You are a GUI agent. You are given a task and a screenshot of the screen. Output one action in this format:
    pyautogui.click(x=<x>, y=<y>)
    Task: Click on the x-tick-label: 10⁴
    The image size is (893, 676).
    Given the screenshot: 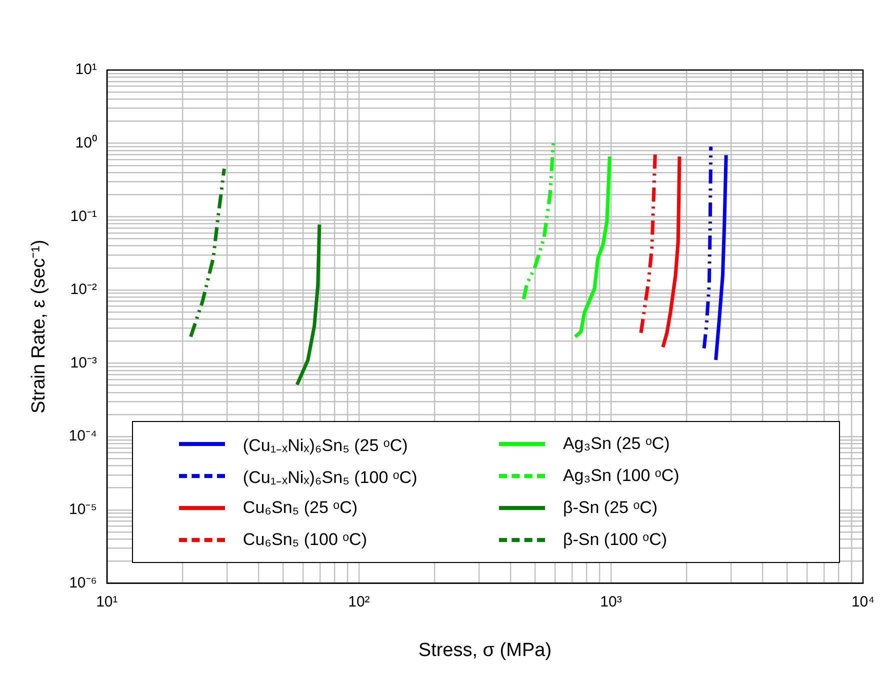 What is the action you would take?
    pyautogui.click(x=863, y=601)
    